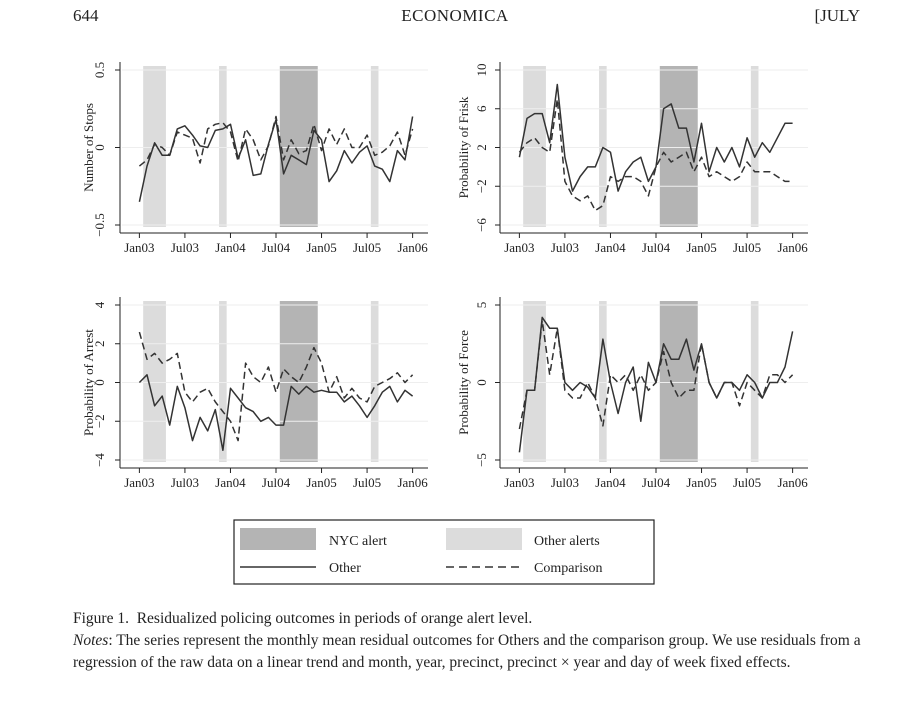  Describe the element at coordinates (358, 541) in the screenshot. I see `legend-label-nyc-alert: NYC alert` at that location.